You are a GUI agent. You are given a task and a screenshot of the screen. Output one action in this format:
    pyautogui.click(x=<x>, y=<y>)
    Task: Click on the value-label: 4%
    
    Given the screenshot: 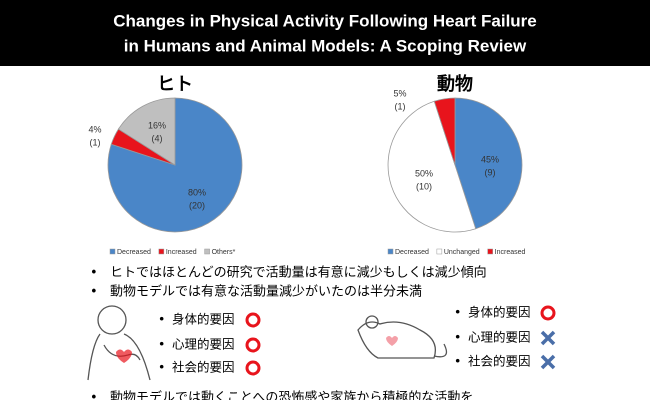 What is the action you would take?
    pyautogui.click(x=94, y=129)
    